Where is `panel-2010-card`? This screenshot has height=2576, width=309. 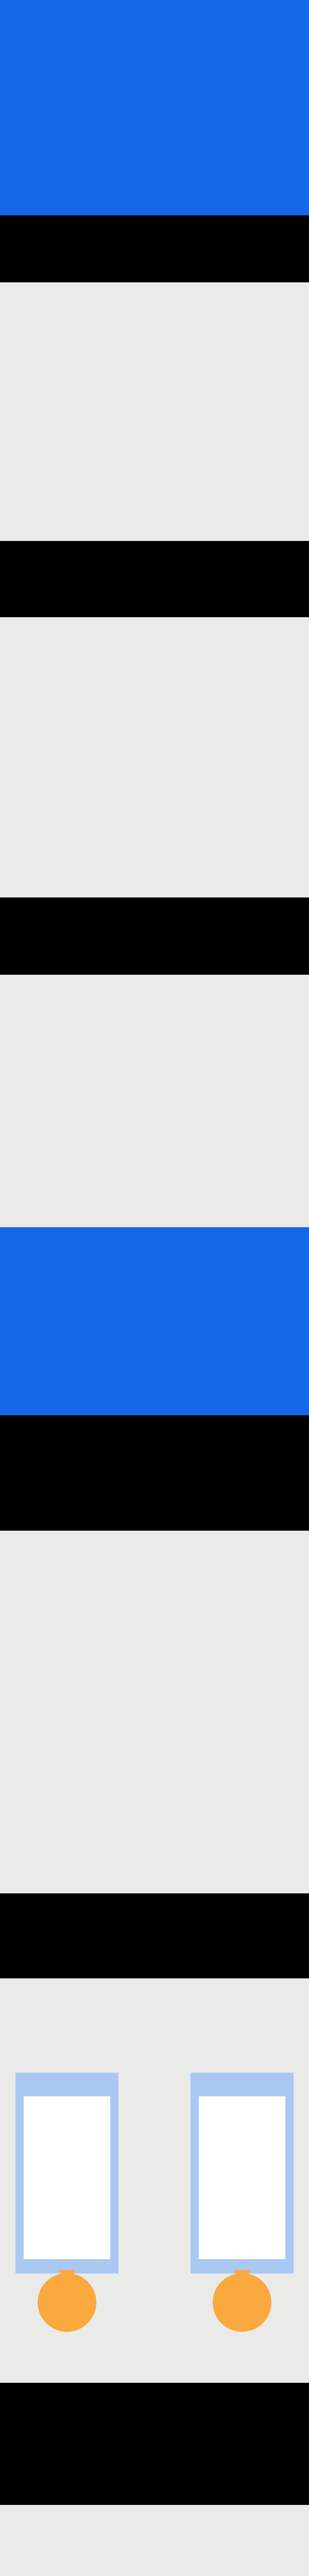
panel-2010-card is located at coordinates (67, 2177).